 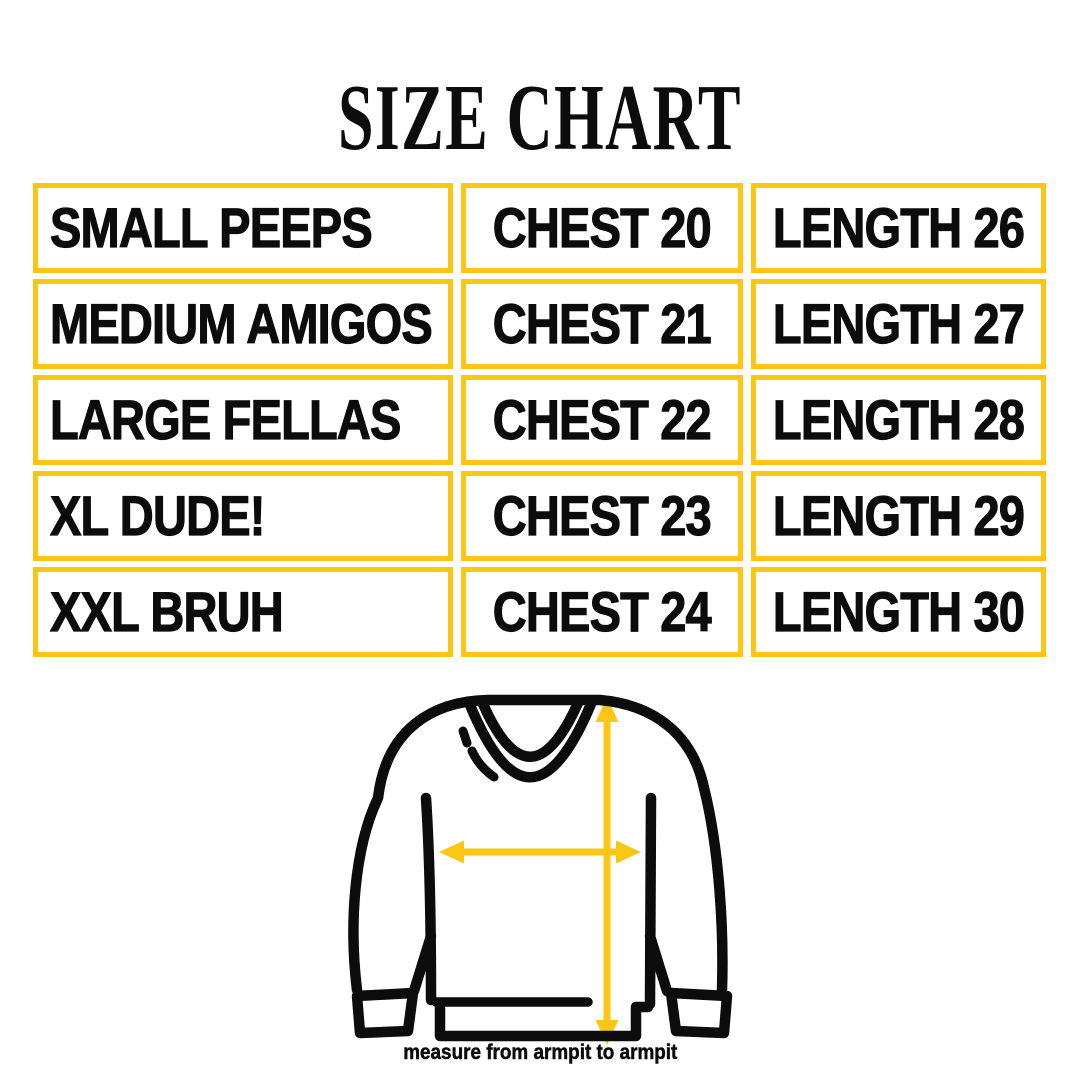 I want to click on length-cell: LENGTH 26, so click(x=898, y=228).